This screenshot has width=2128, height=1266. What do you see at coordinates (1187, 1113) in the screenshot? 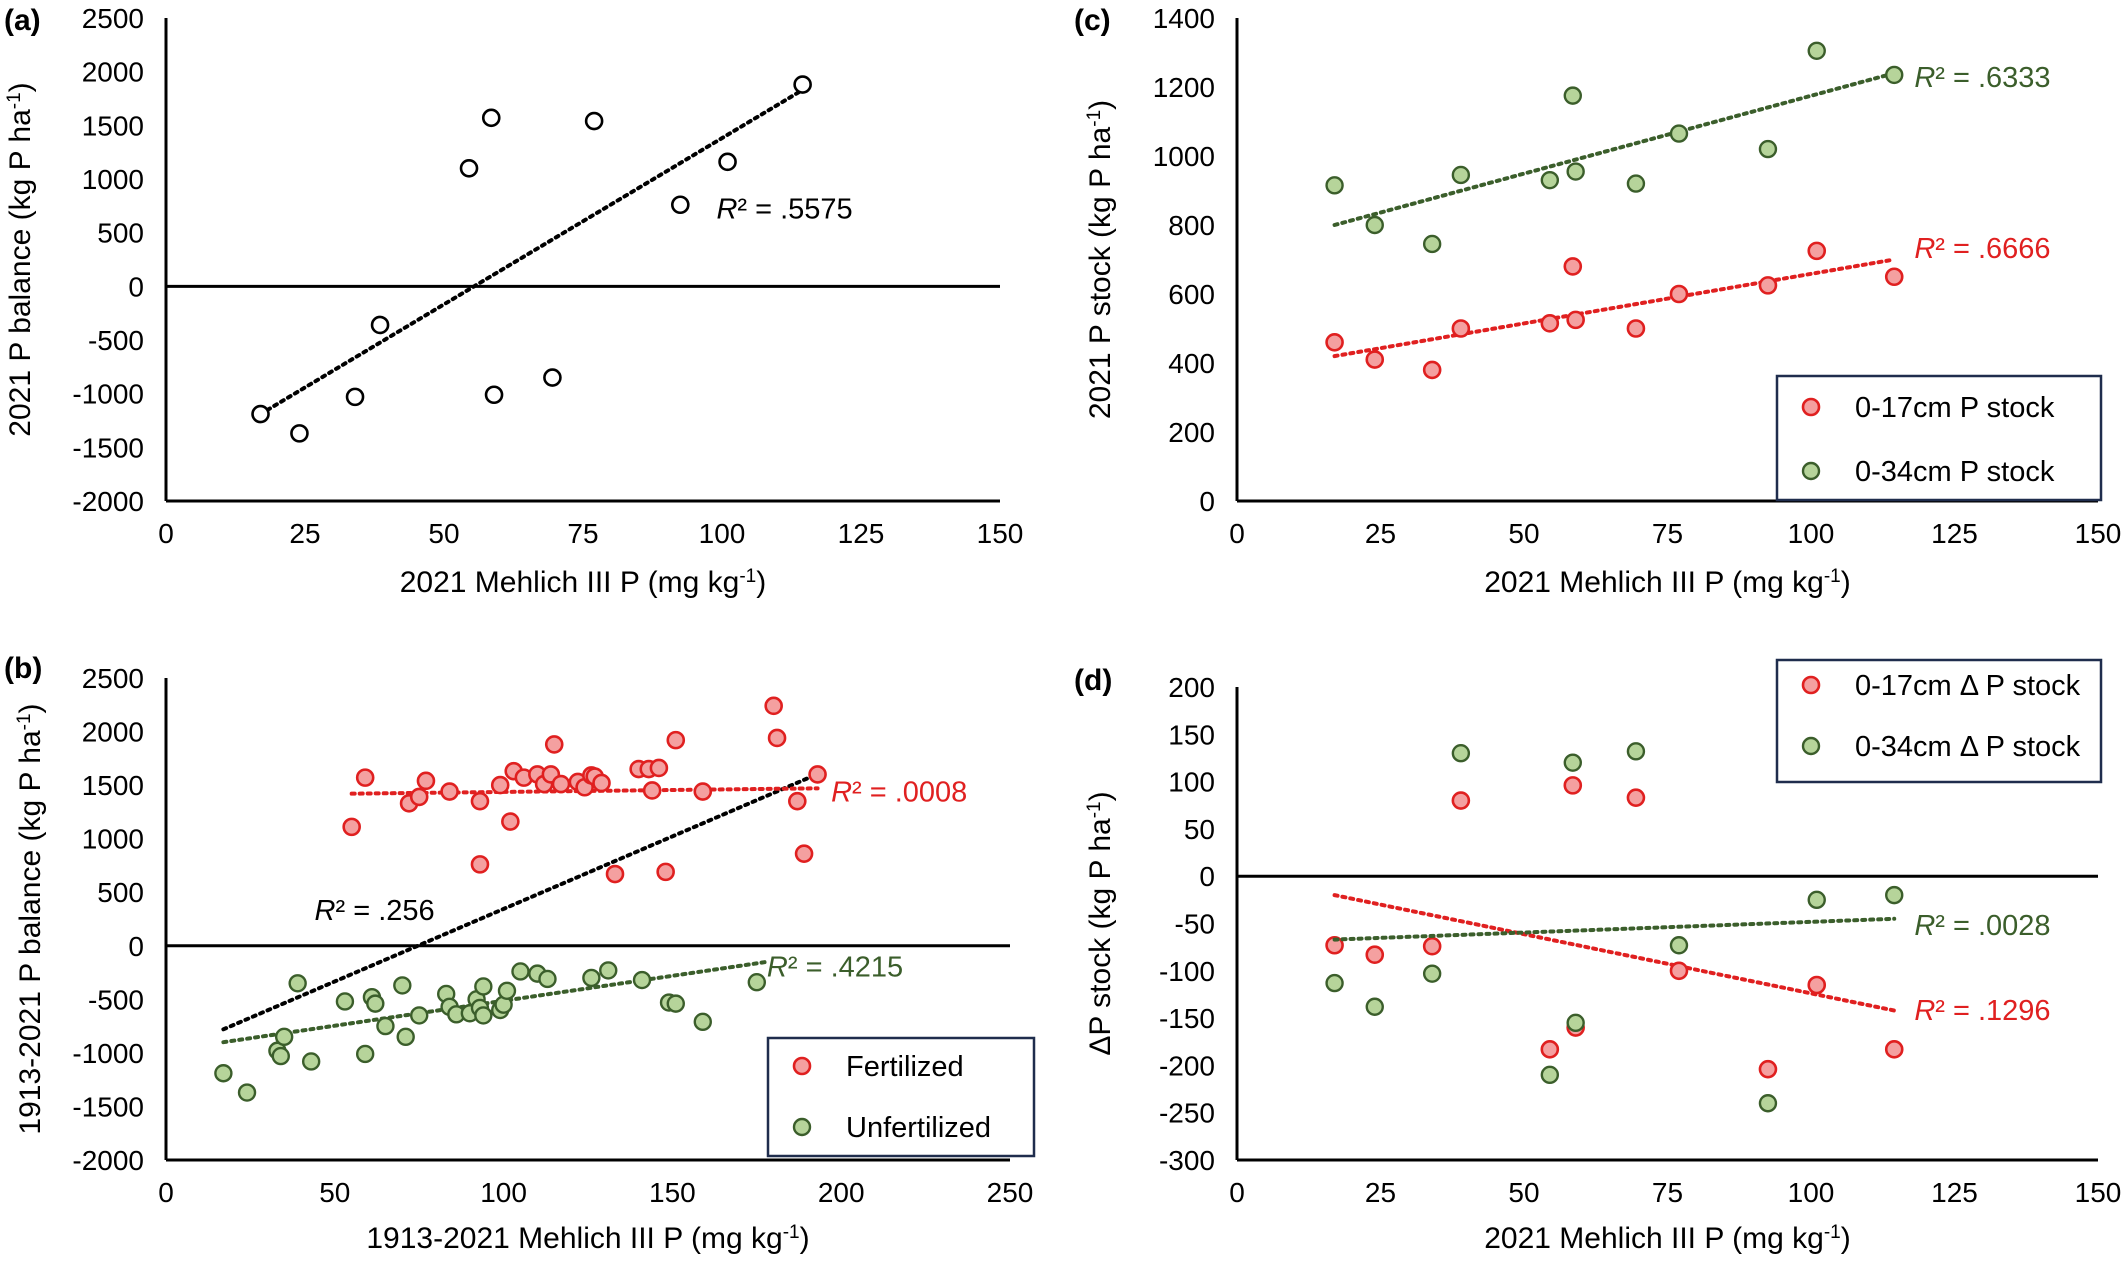
I see `y-tick-label: -250` at bounding box center [1187, 1113].